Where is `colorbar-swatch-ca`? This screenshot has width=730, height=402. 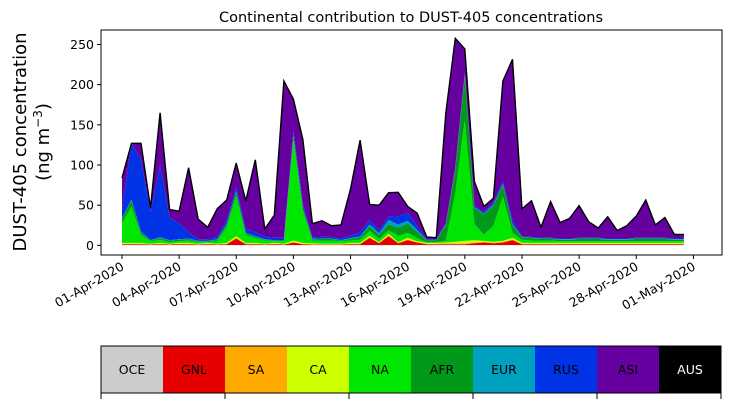
colorbar-swatch-ca is located at coordinates (318, 369).